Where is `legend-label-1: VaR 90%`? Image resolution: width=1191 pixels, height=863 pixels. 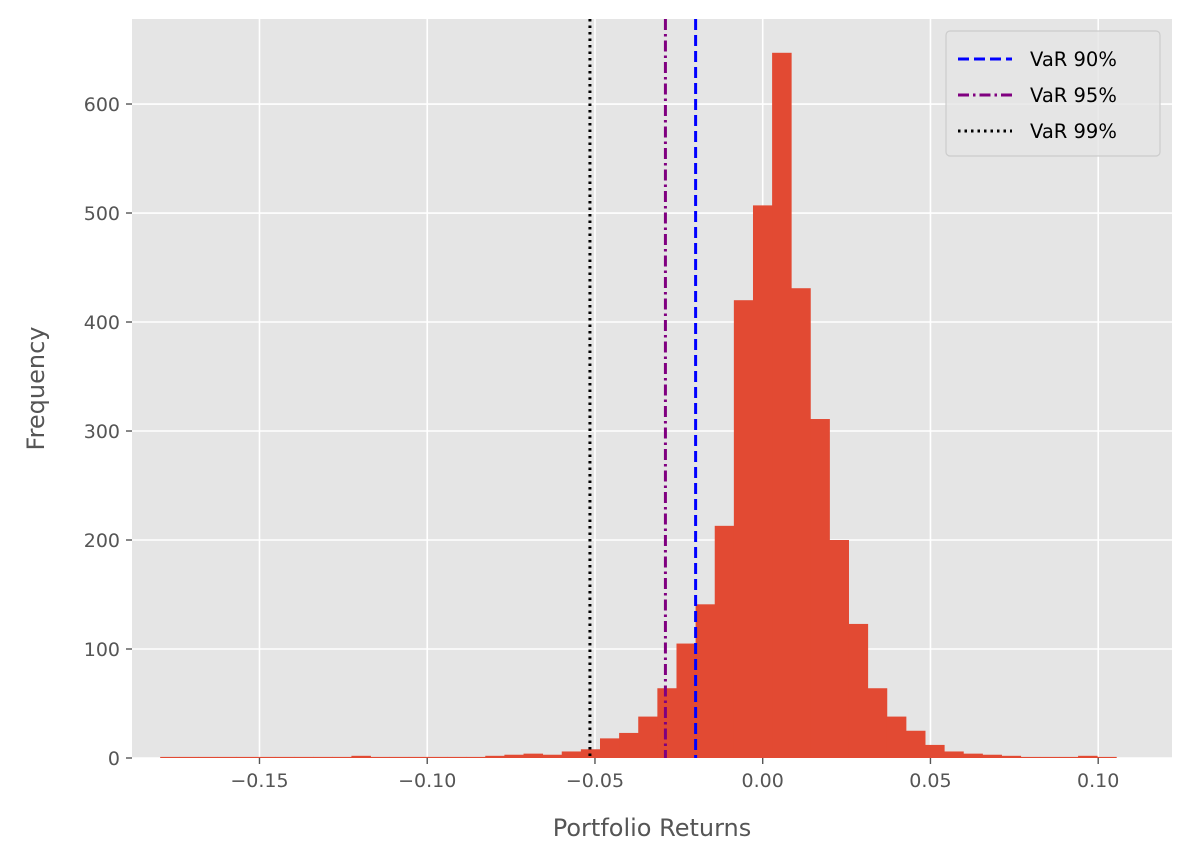 legend-label-1: VaR 90% is located at coordinates (1073, 59).